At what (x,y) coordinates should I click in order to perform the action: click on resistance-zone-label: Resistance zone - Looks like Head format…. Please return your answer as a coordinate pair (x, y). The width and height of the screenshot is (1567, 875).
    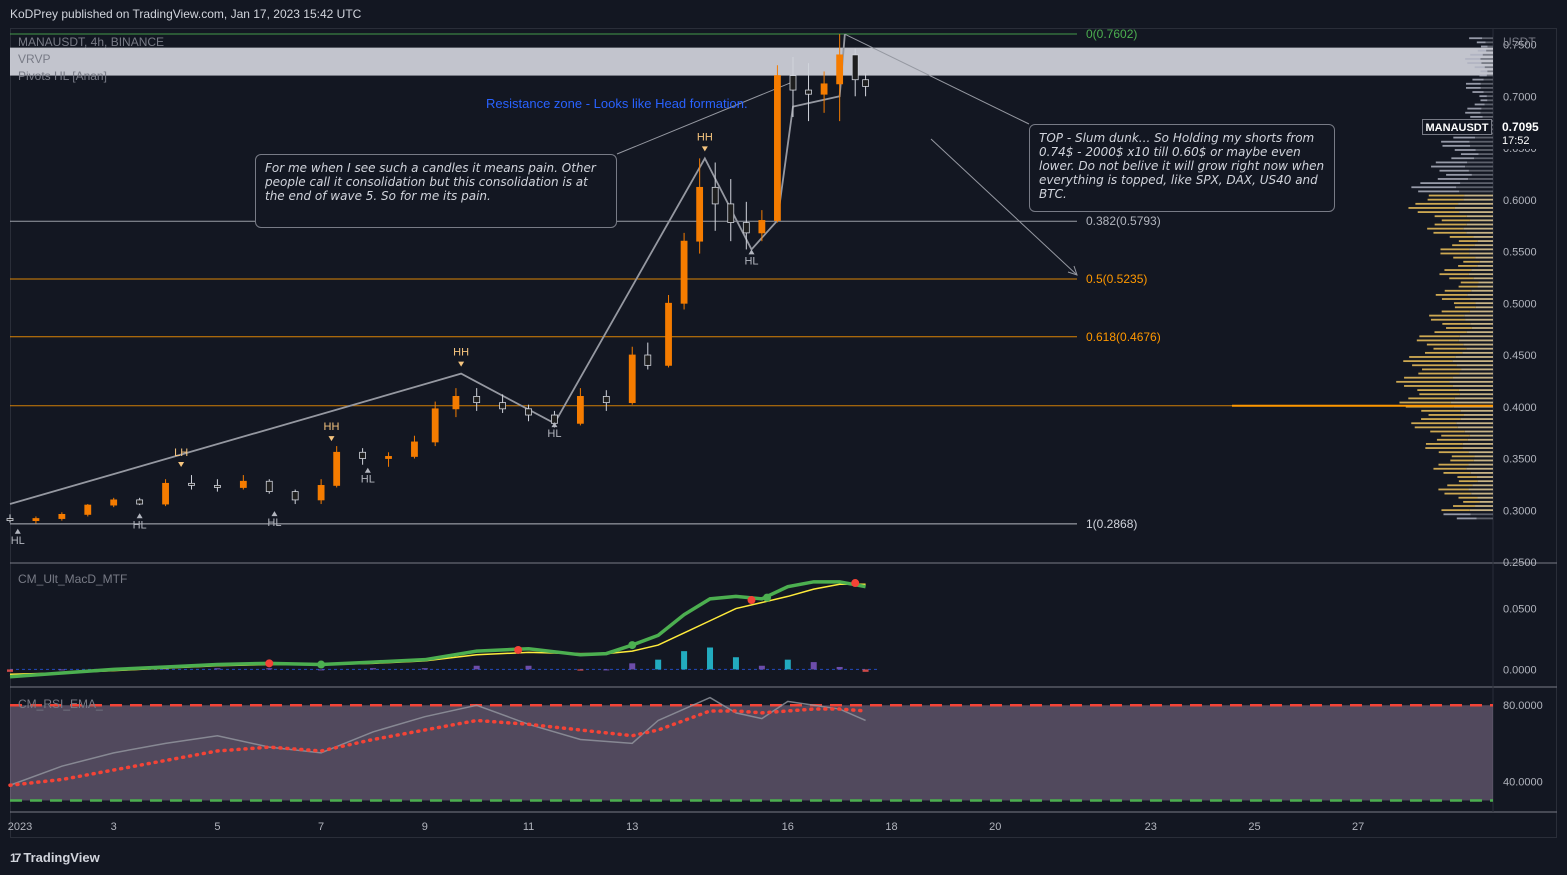
    Looking at the image, I should click on (617, 103).